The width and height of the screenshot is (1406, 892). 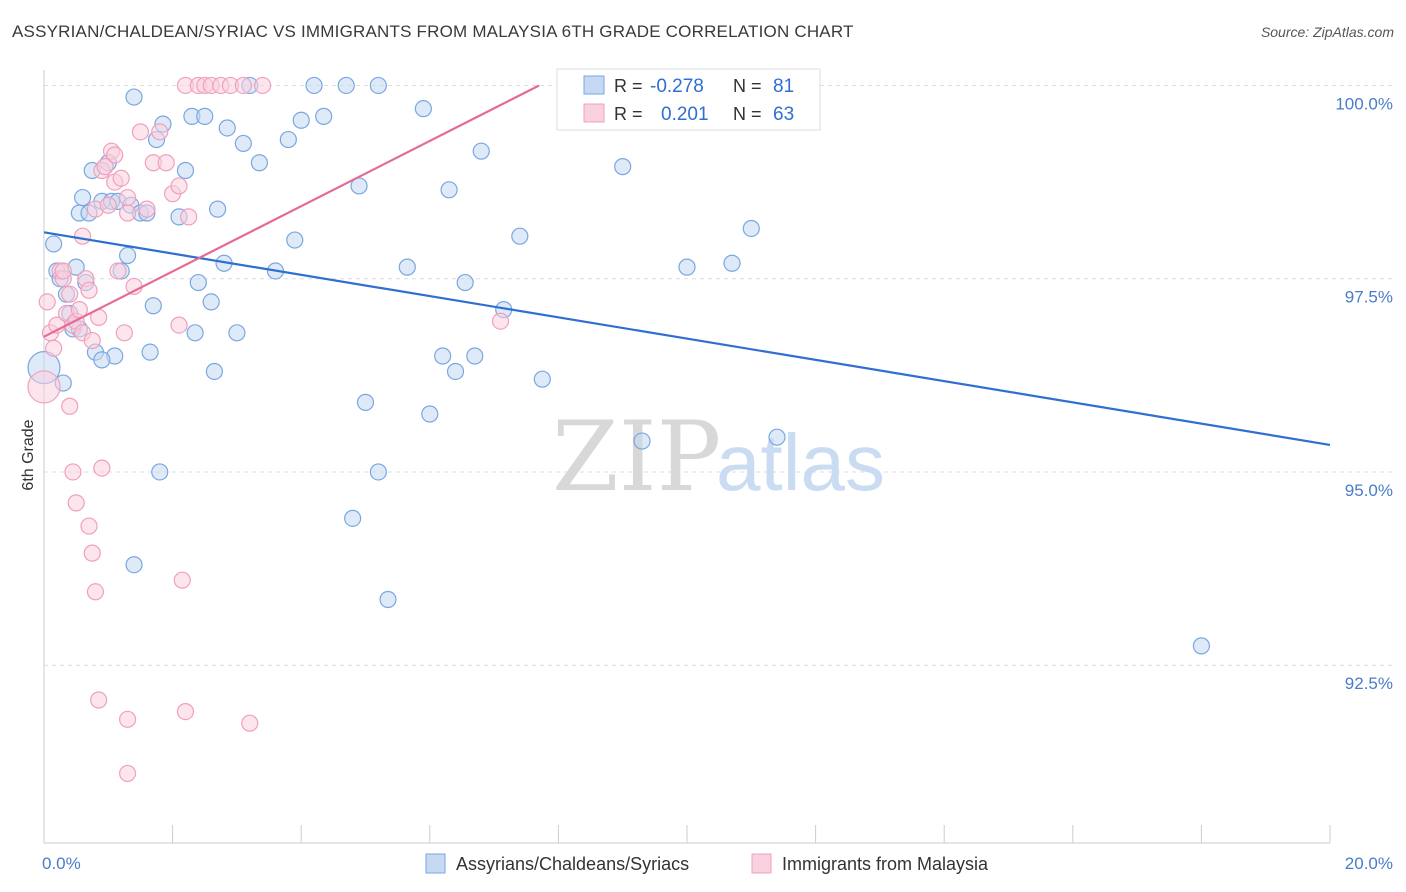 I want to click on legend-swatch-assyrians, so click(x=435, y=863).